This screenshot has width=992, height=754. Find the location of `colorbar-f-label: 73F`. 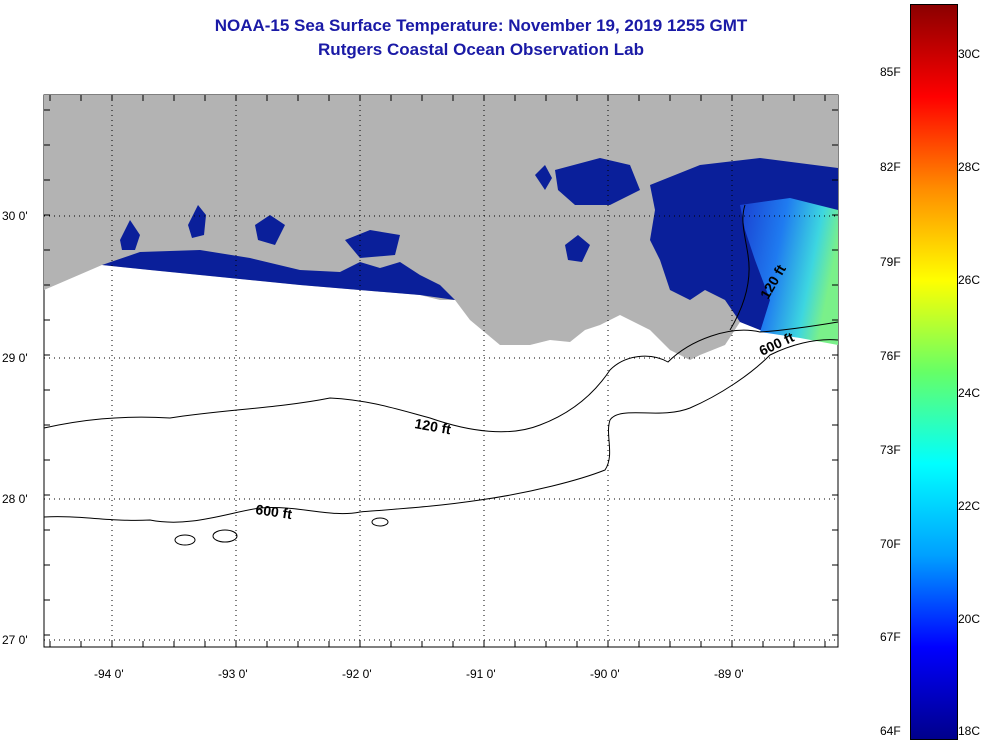

colorbar-f-label: 73F is located at coordinates (890, 450).